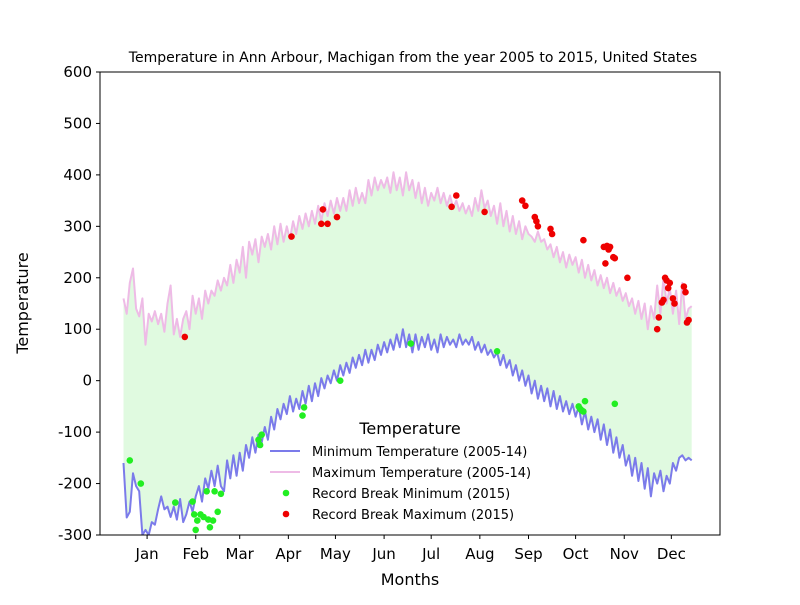 The image size is (800, 605). What do you see at coordinates (288, 554) in the screenshot?
I see `x-tick-label: Apr` at bounding box center [288, 554].